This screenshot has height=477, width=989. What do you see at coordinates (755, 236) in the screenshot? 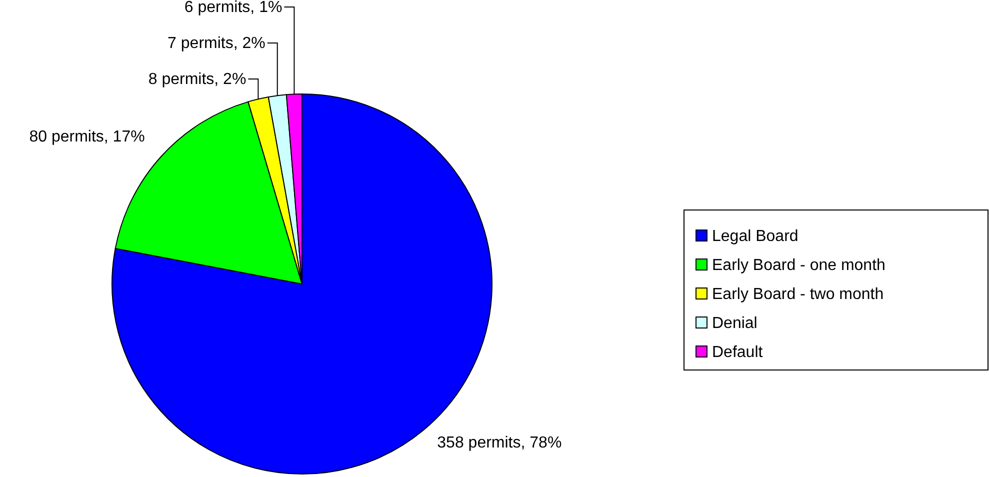
I see `legend-label: Legal Board` at bounding box center [755, 236].